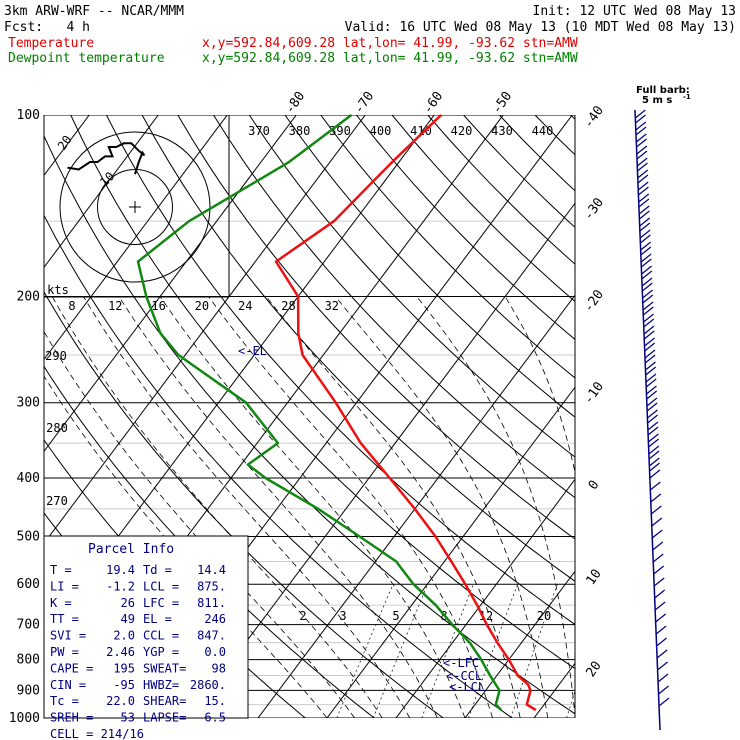 The width and height of the screenshot is (740, 740). Describe the element at coordinates (208, 685) in the screenshot. I see `parcel-field-value: 2860.` at that location.